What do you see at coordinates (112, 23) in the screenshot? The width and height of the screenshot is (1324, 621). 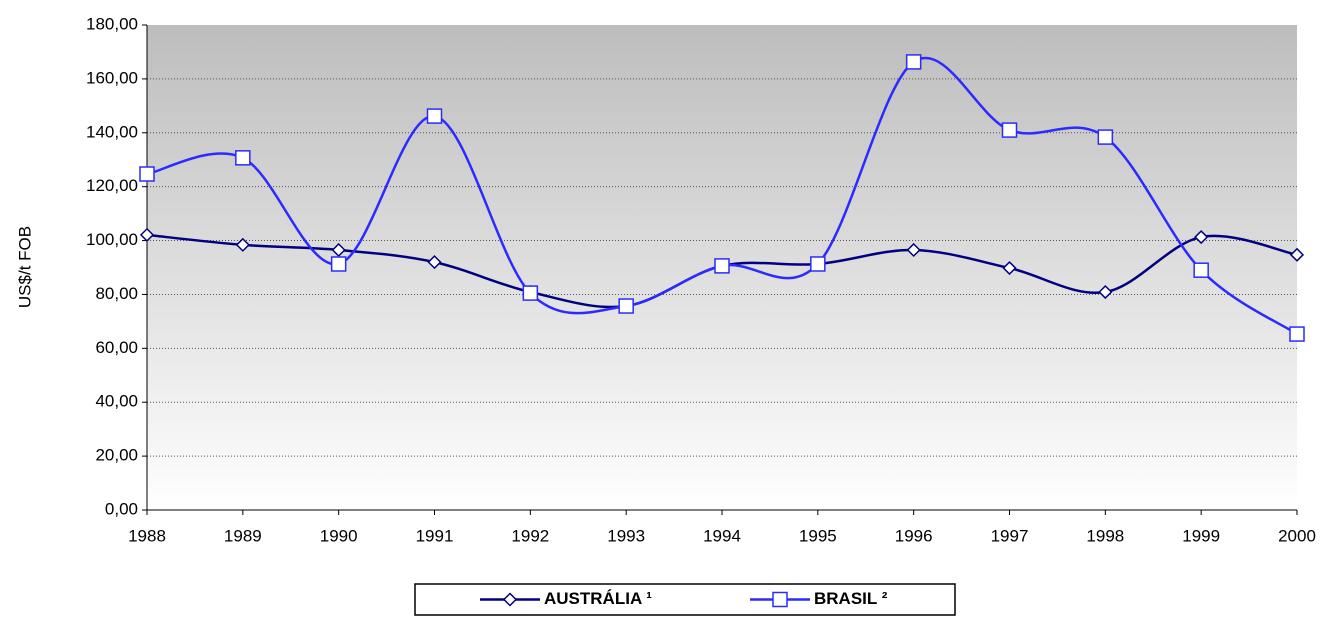 I see `y-tick-label: 180,00` at bounding box center [112, 23].